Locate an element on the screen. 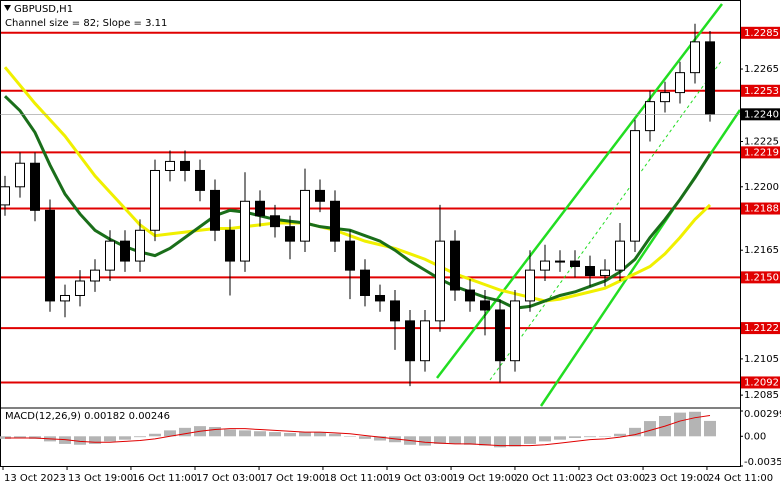 Image resolution: width=781 pixels, height=489 pixels. collapse-icon is located at coordinates (7, 8).